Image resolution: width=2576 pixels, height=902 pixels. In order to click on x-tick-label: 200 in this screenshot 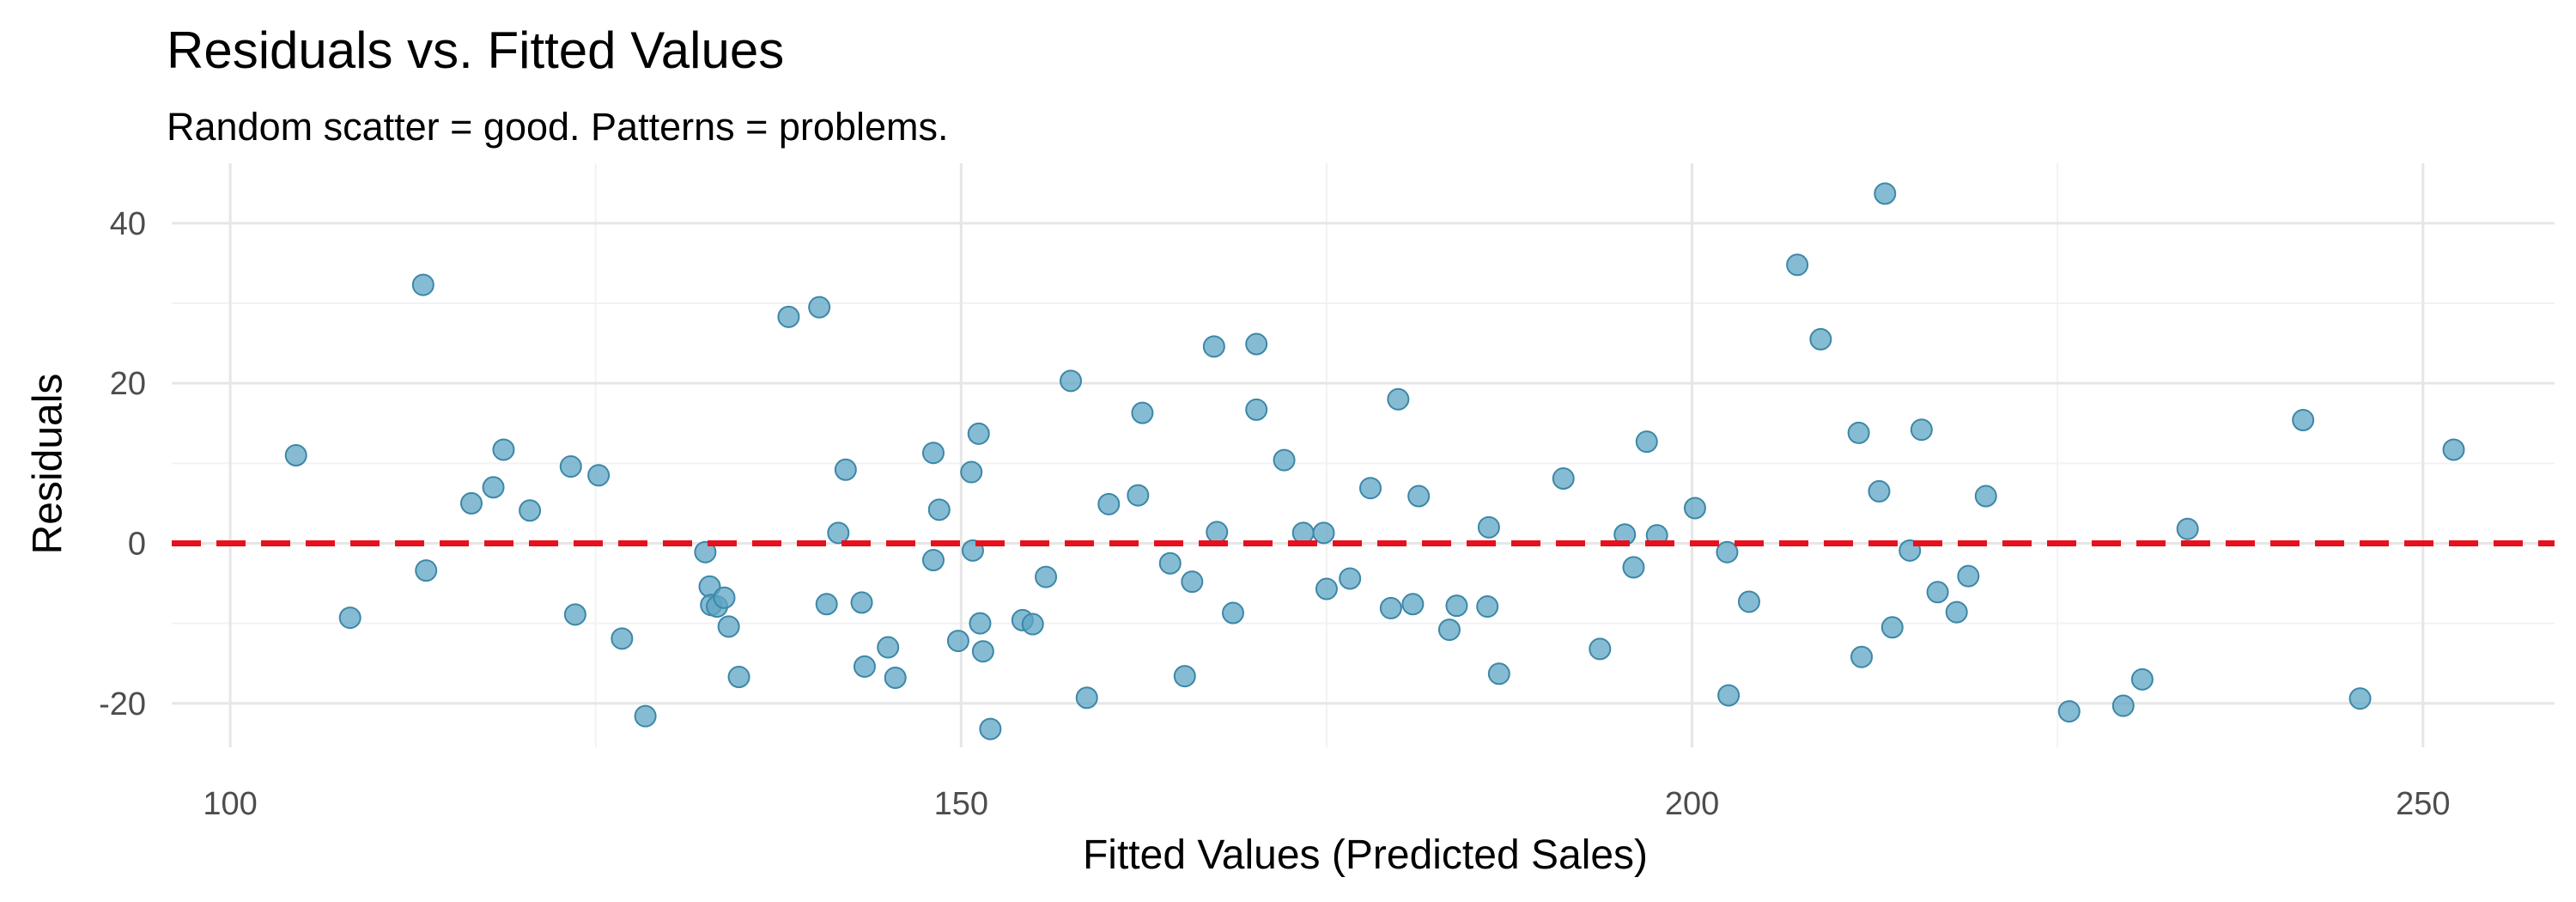, I will do `click(1692, 804)`.